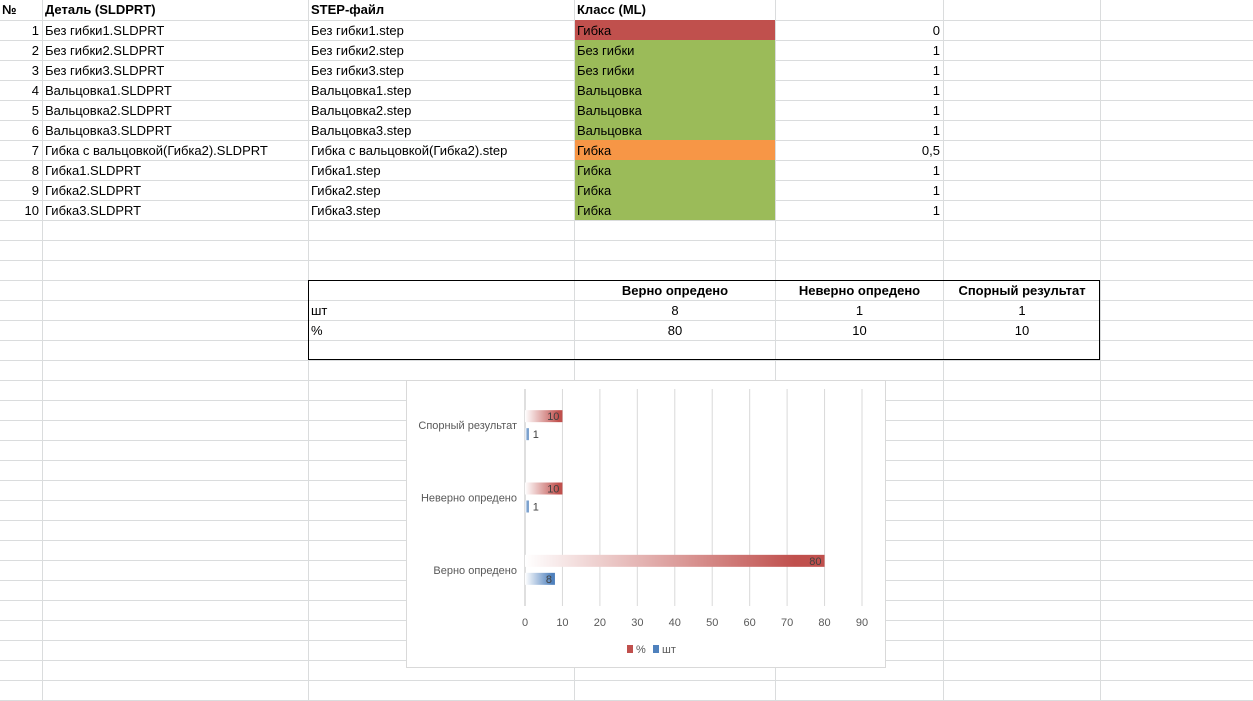  Describe the element at coordinates (553, 417) in the screenshot. I see `data-label: 10` at that location.